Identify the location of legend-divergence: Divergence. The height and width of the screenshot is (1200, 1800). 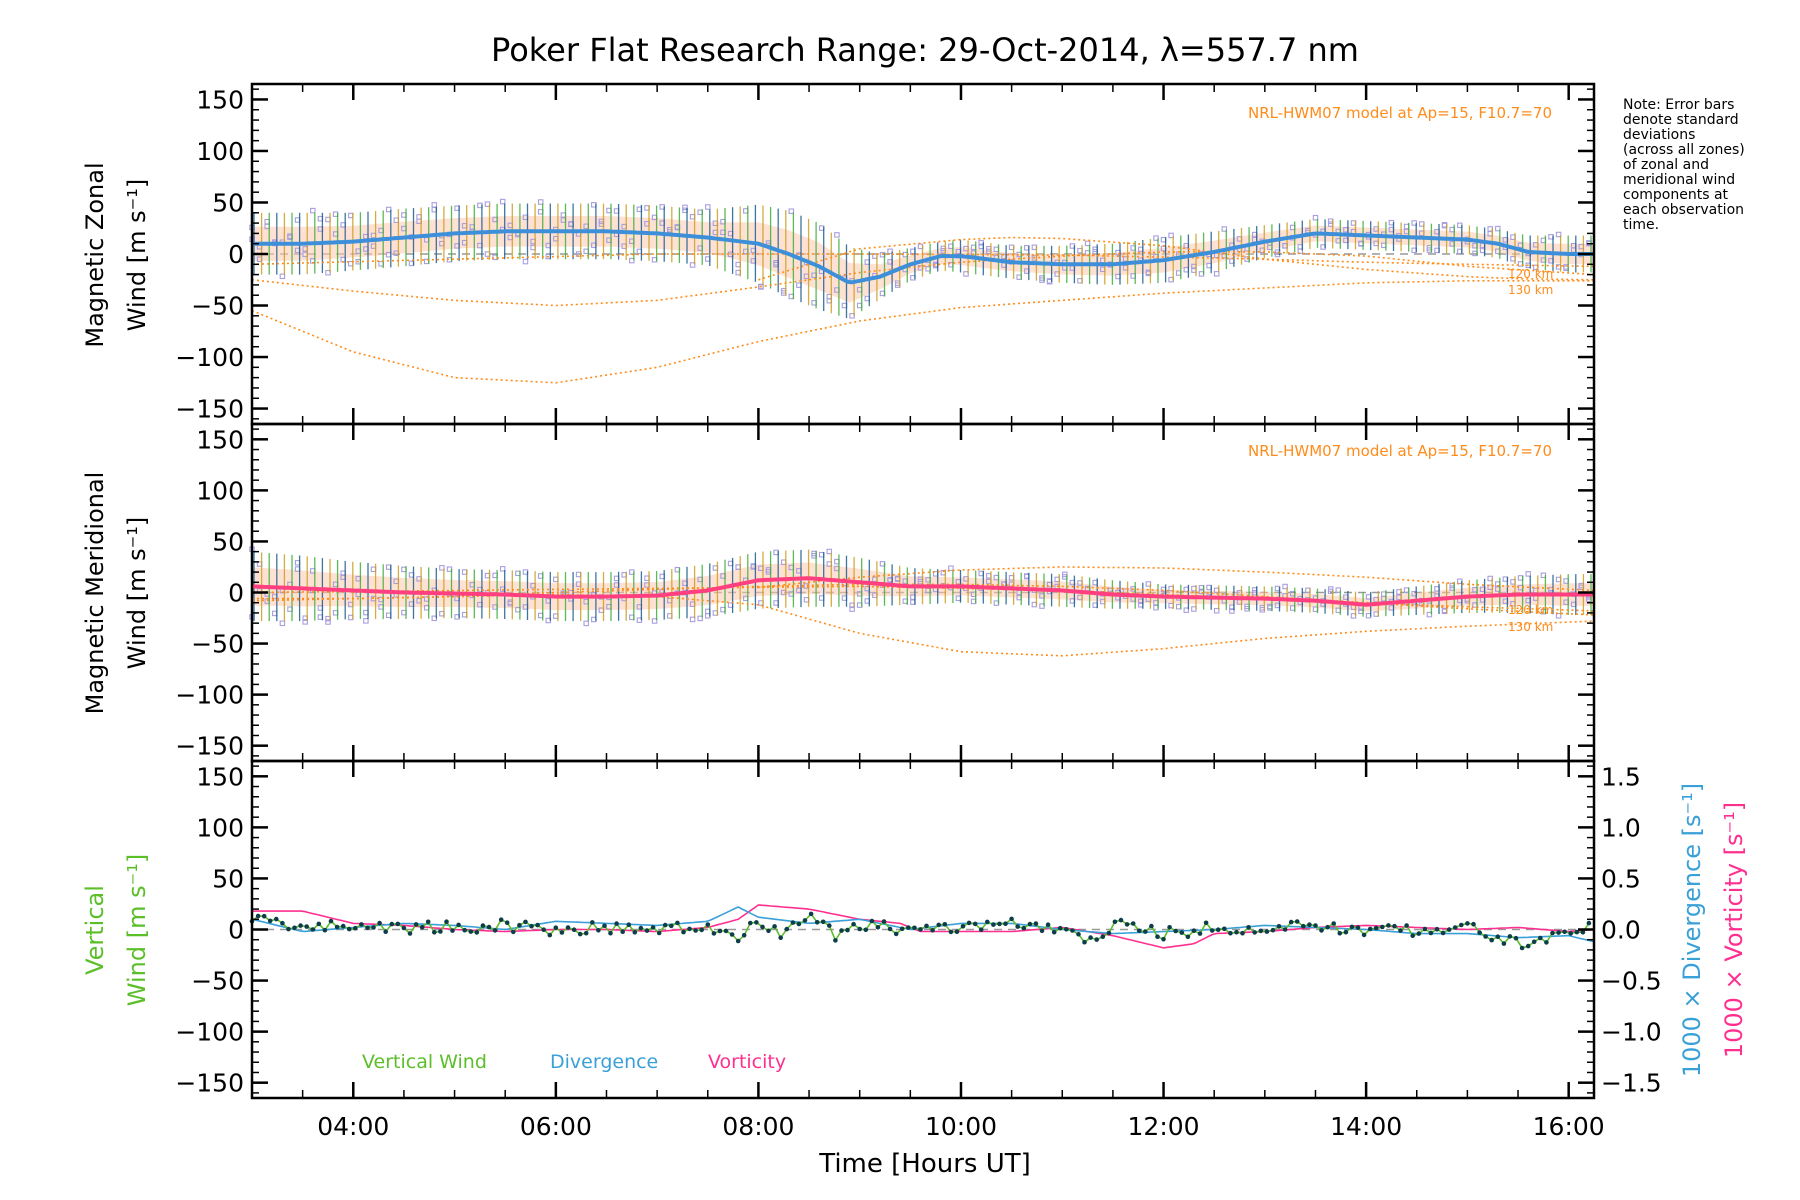
(604, 1062).